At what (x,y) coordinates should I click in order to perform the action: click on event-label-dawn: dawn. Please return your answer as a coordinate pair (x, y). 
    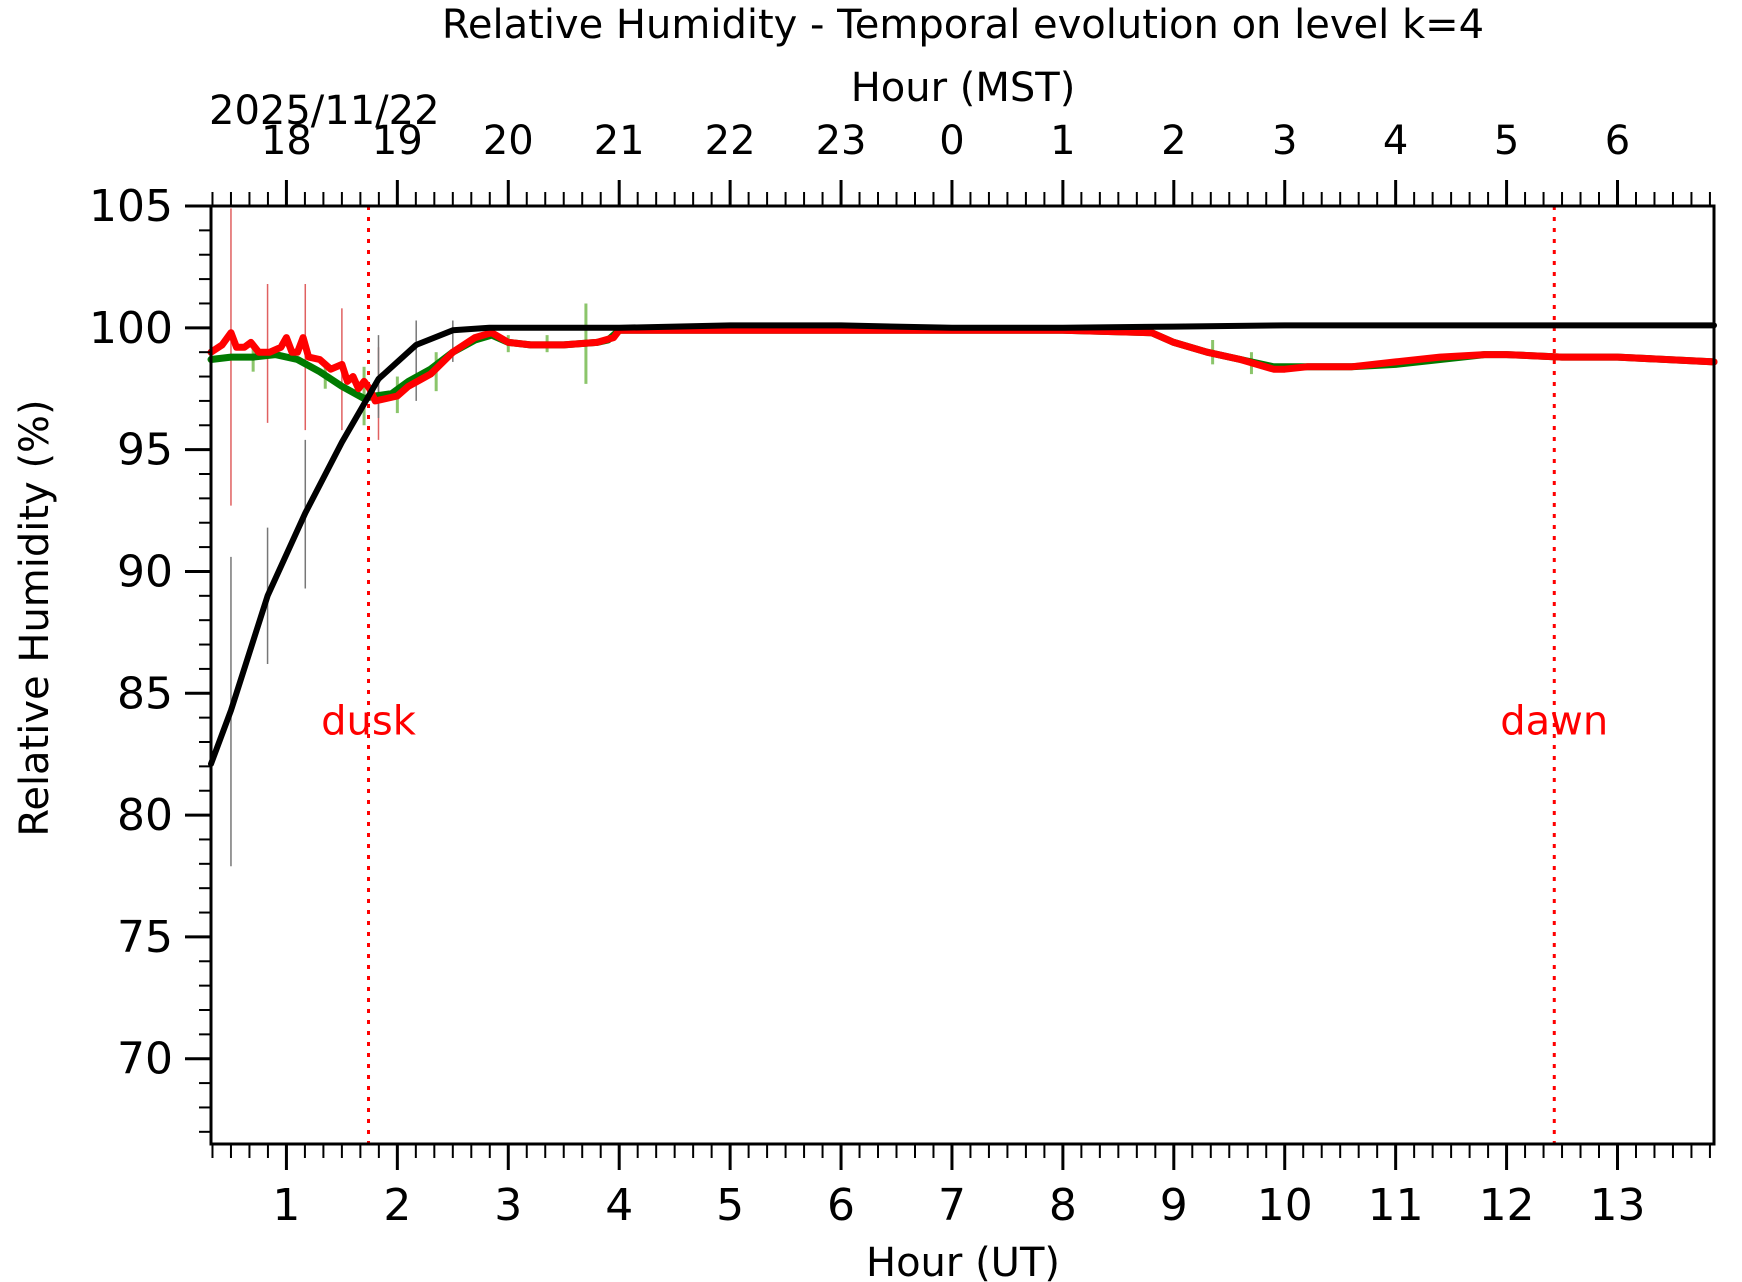
    Looking at the image, I should click on (1554, 722).